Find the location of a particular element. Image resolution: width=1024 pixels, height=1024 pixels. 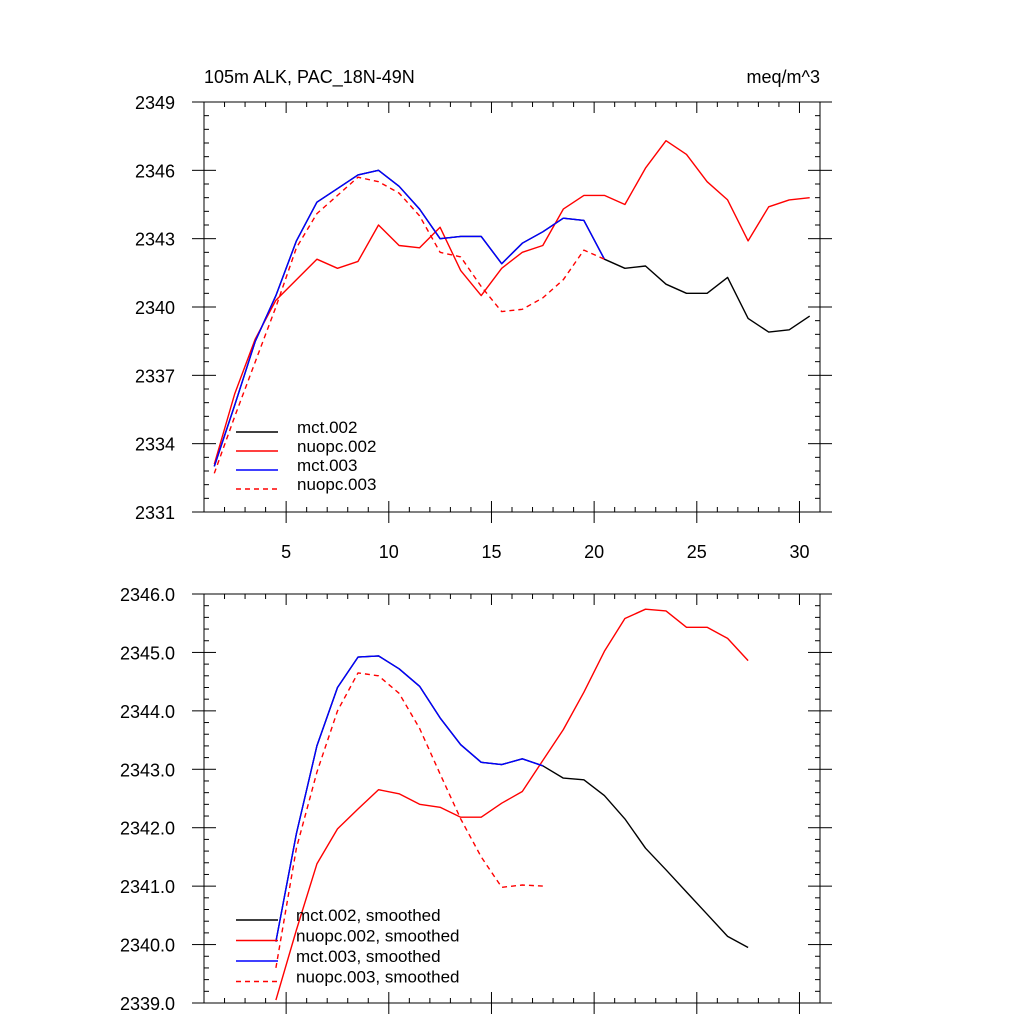

y-tick-label: 2331 is located at coordinates (155, 513).